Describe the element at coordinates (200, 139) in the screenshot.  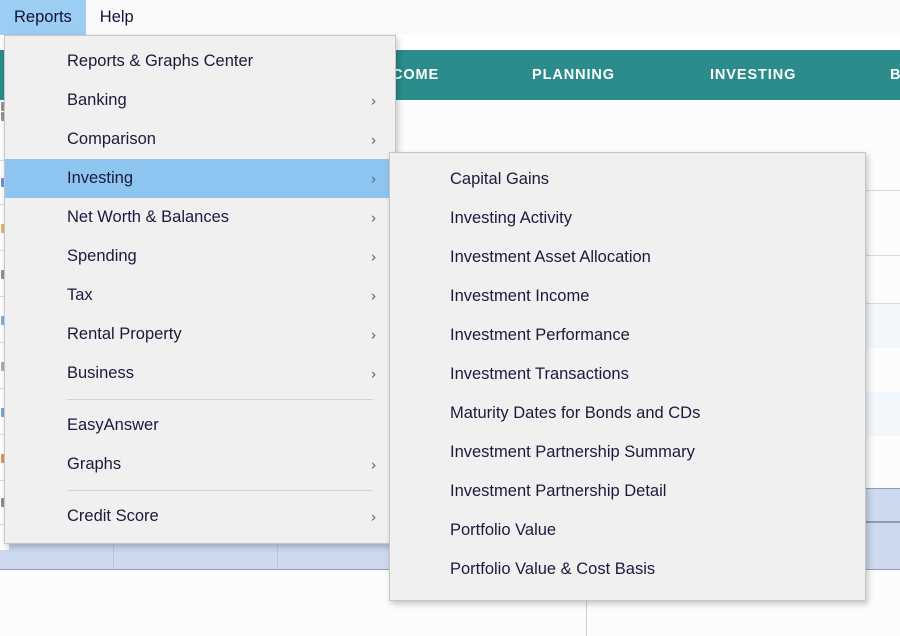
I see `menu-item-comparison: Comparison ›` at that location.